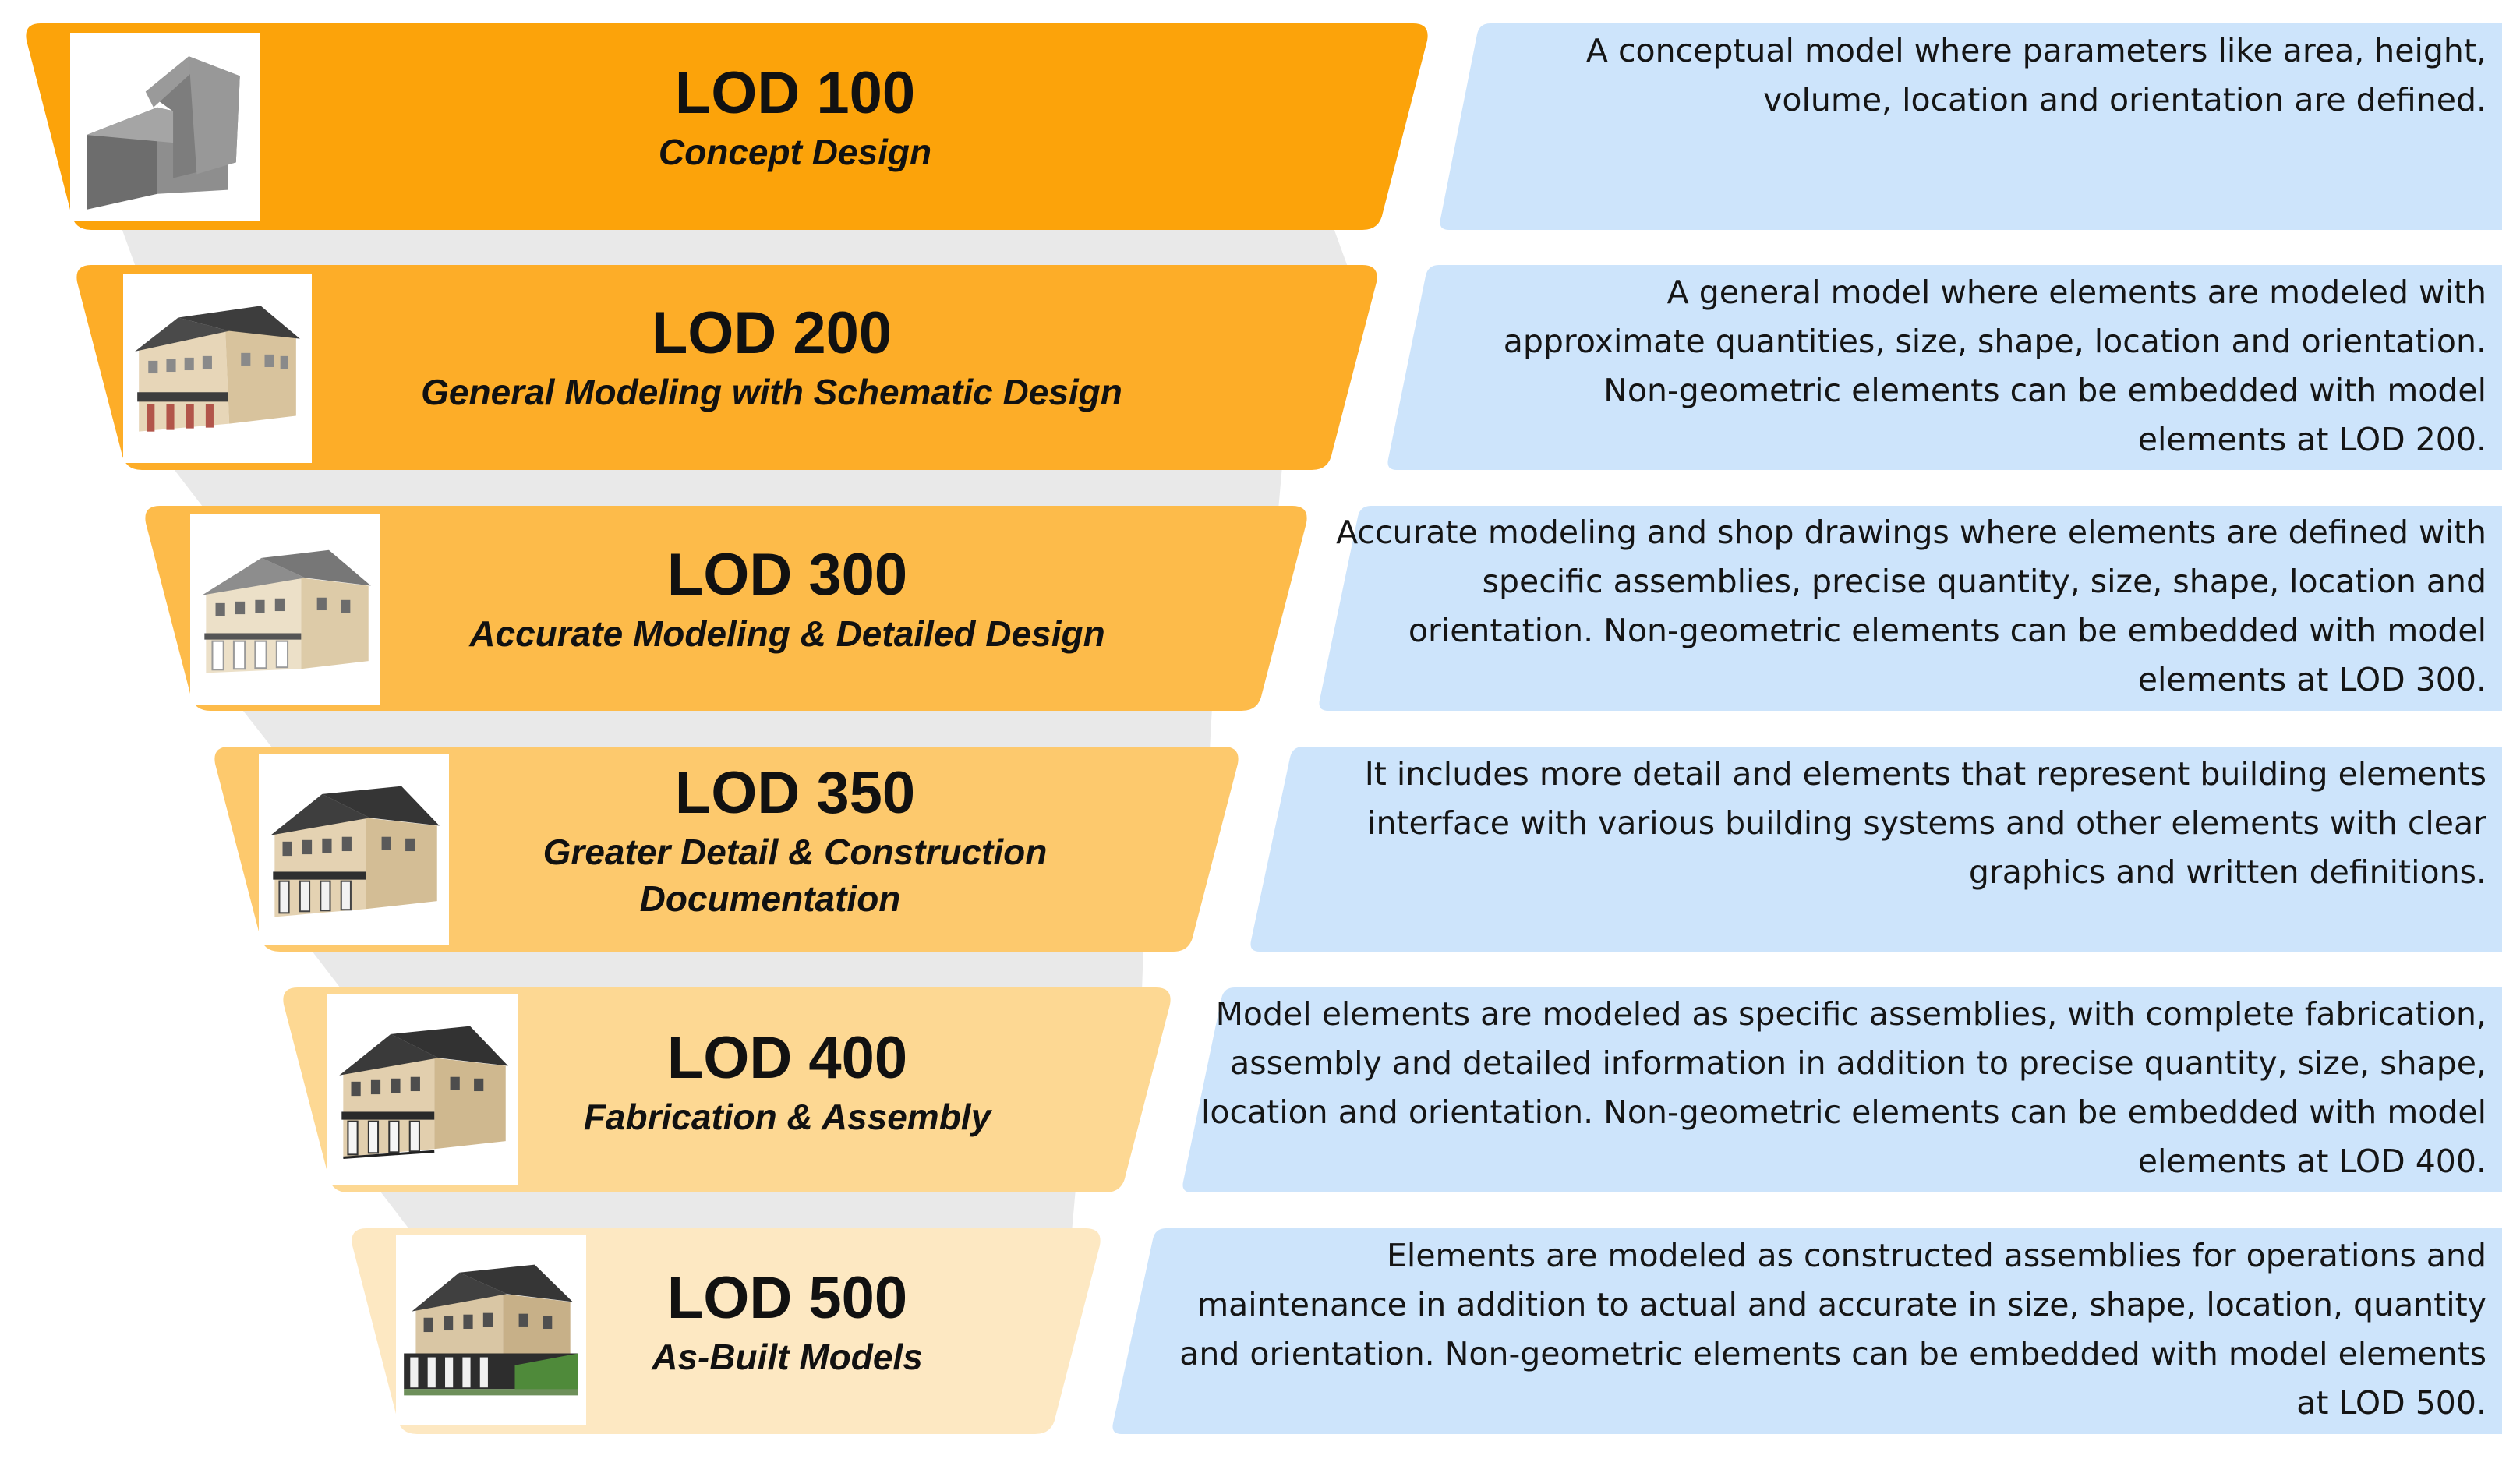 The height and width of the screenshot is (1459, 2520). What do you see at coordinates (787, 633) in the screenshot?
I see `lod300-subtitle: Accurate Modeling & Detailed Design` at bounding box center [787, 633].